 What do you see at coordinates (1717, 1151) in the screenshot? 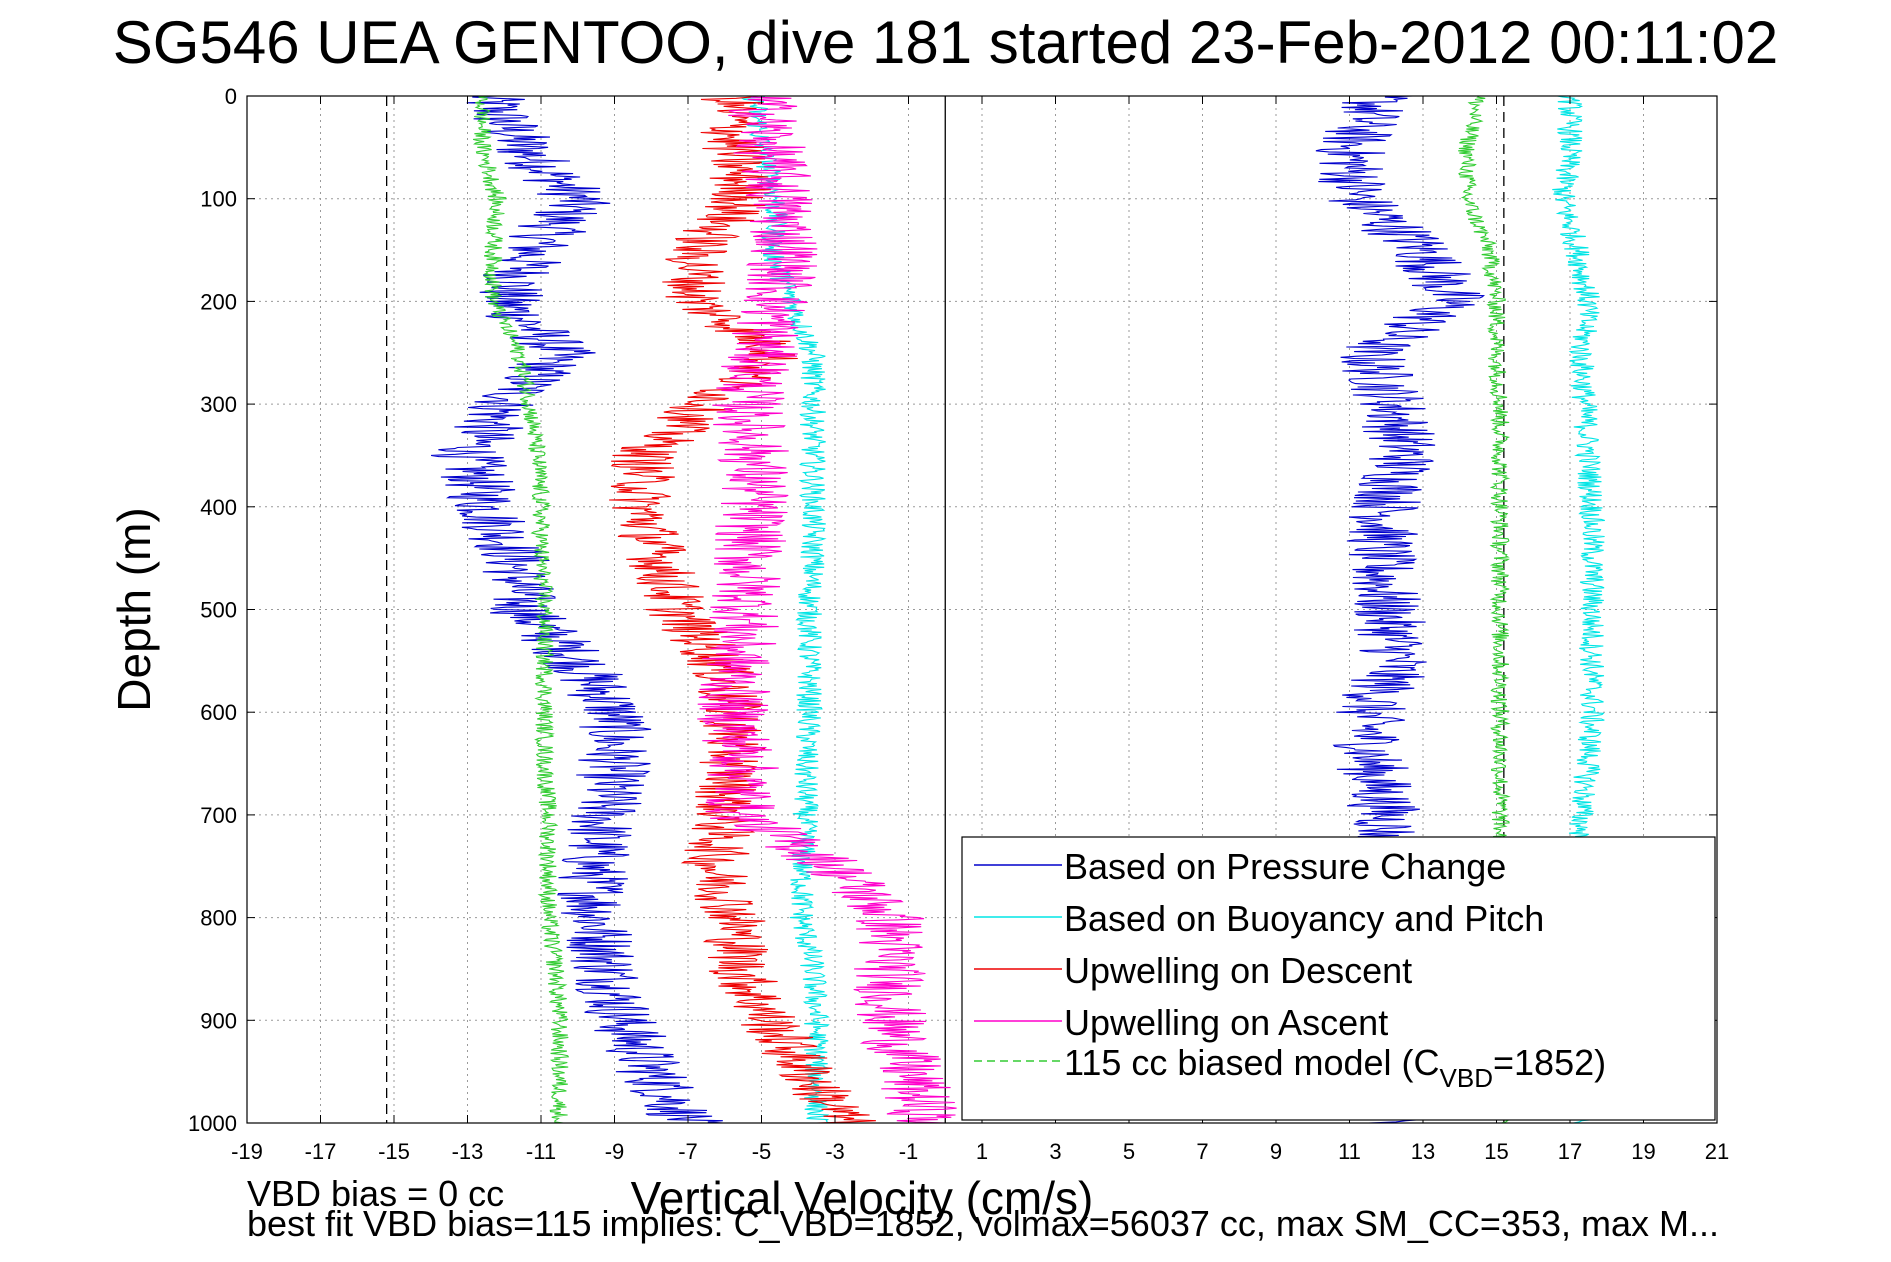
I see `x-tick-label-20: 21` at bounding box center [1717, 1151].